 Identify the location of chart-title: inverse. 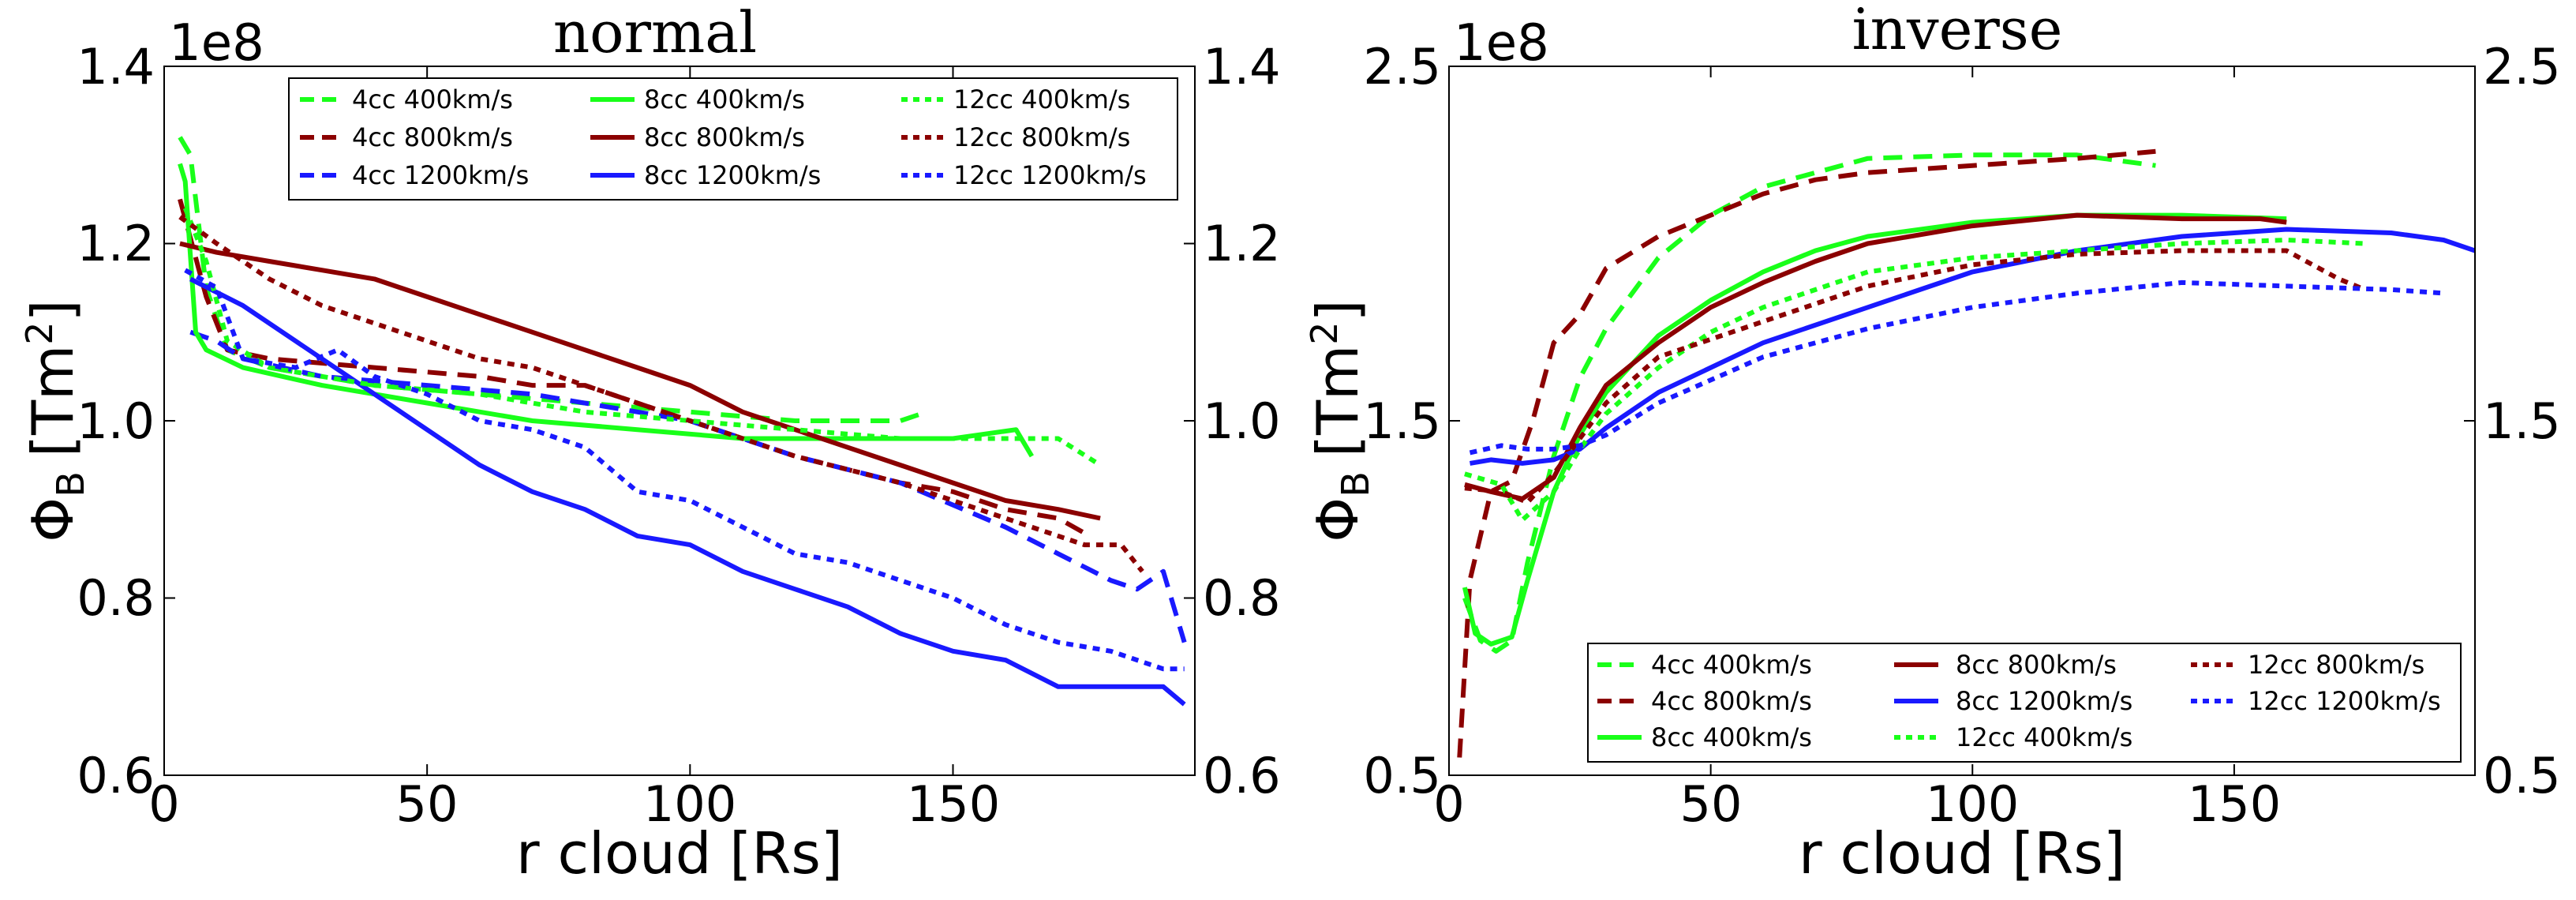
(1957, 31).